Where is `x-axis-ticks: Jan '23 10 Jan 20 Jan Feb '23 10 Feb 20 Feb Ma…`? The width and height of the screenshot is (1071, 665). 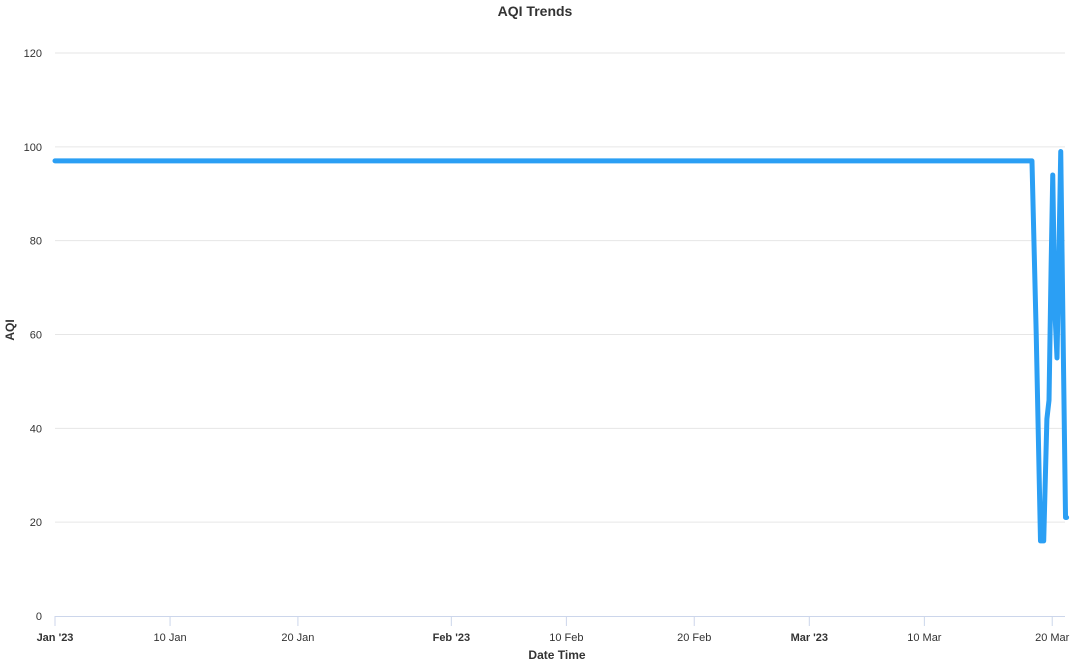
x-axis-ticks: Jan '23 10 Jan 20 Jan Feb '23 10 Feb 20 Feb Ma… is located at coordinates (553, 630).